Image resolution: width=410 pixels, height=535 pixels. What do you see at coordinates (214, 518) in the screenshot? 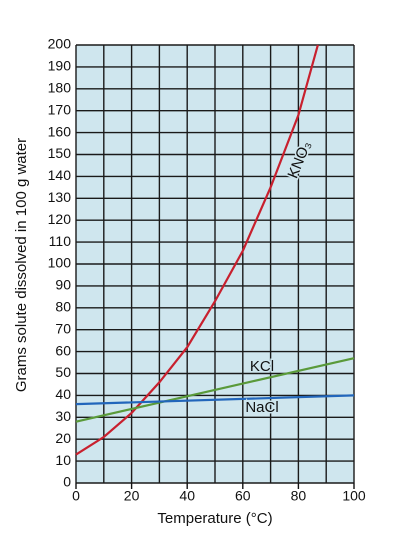
I see `x-axis-title: Temperature (°C)` at bounding box center [214, 518].